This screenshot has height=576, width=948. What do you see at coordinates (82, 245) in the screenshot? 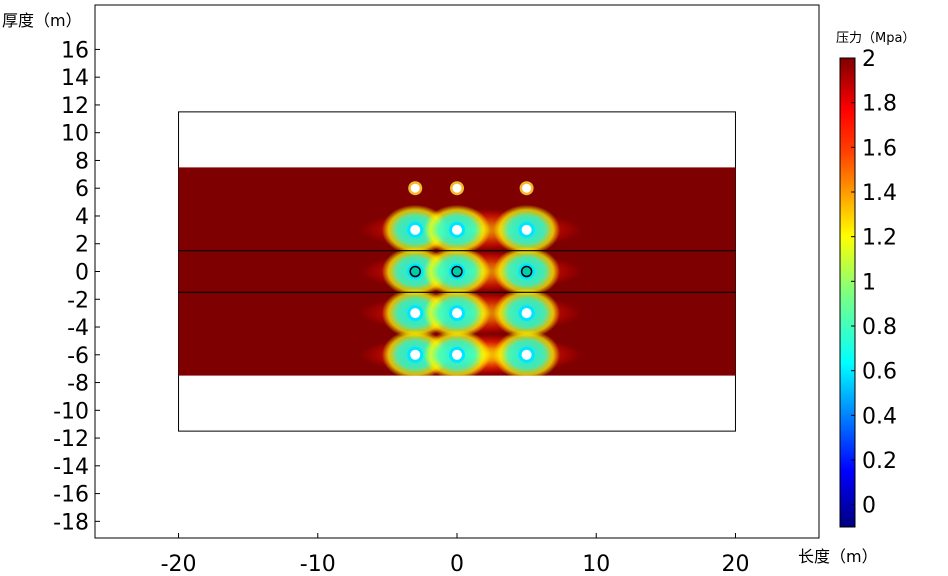
I see `y-tick-label: 2` at bounding box center [82, 245].